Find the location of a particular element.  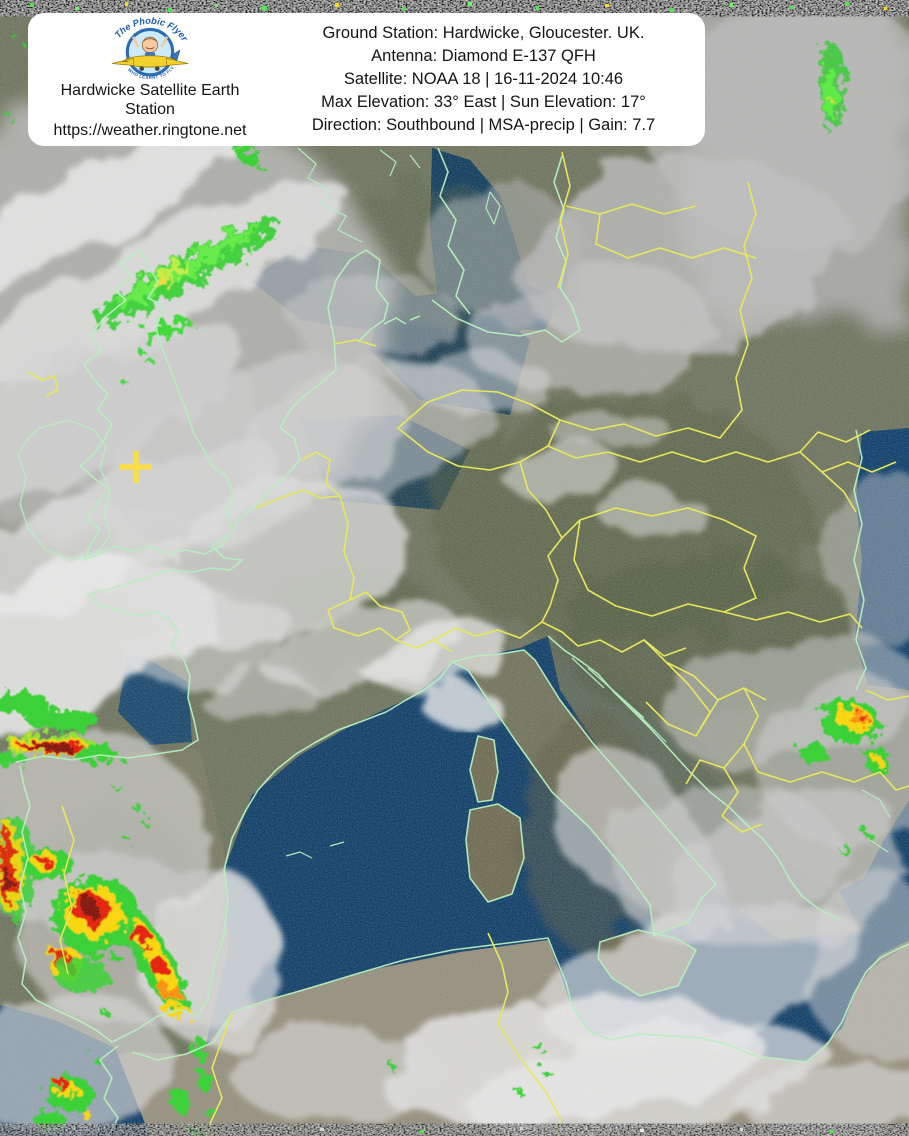

phobic-flyer-logo: The Phobic Flyer WHO LEARNT TO FLY is located at coordinates (151, 48).